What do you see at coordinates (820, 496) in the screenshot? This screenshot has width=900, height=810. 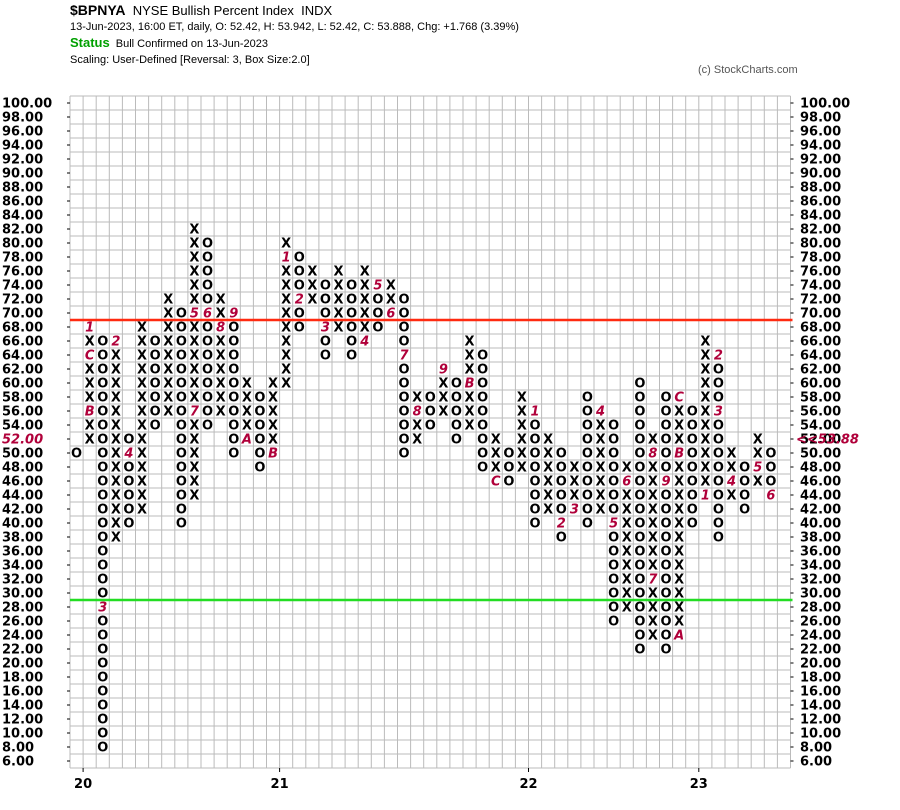 I see `y-tick-right: 44.00` at bounding box center [820, 496].